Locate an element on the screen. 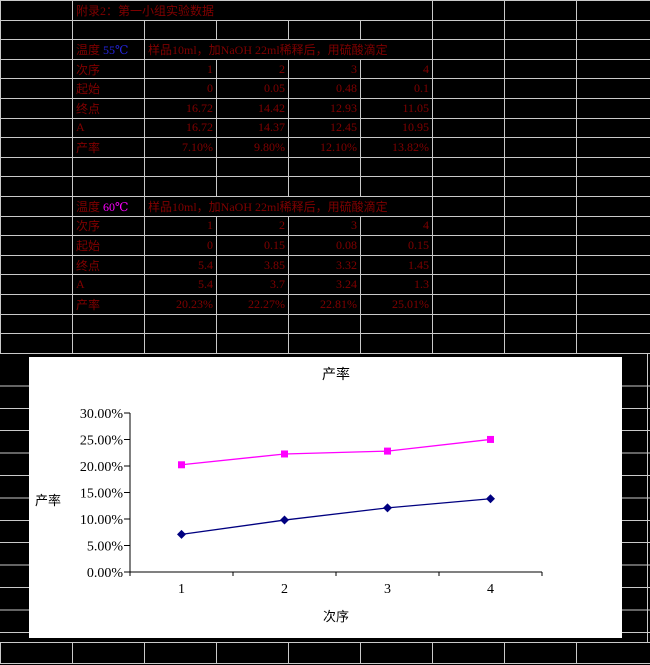 This screenshot has height=665, width=650. cell-value: 7.10% is located at coordinates (180, 147).